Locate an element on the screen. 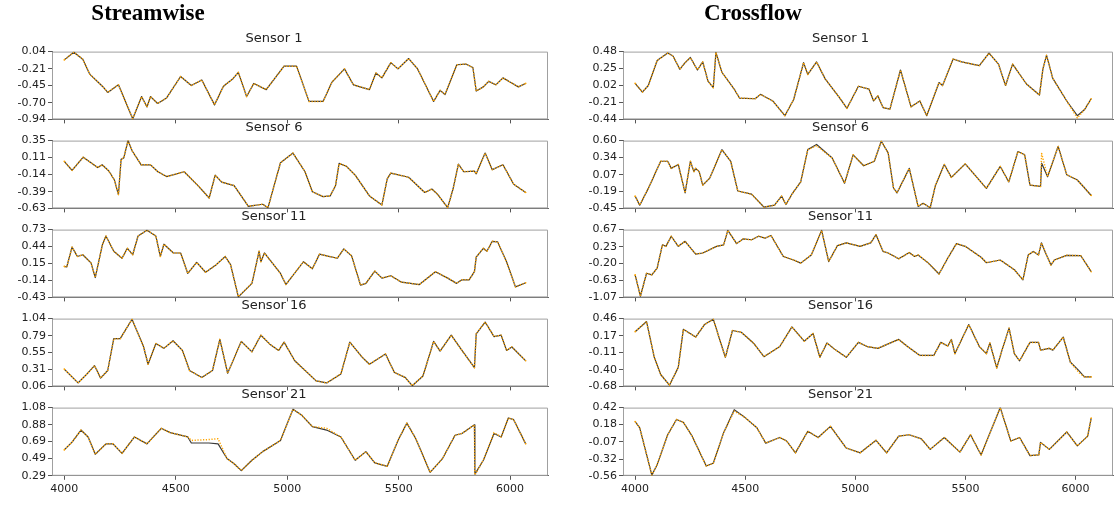 This screenshot has width=1117, height=505. y-tick-label: 0.11 is located at coordinates (33, 157).